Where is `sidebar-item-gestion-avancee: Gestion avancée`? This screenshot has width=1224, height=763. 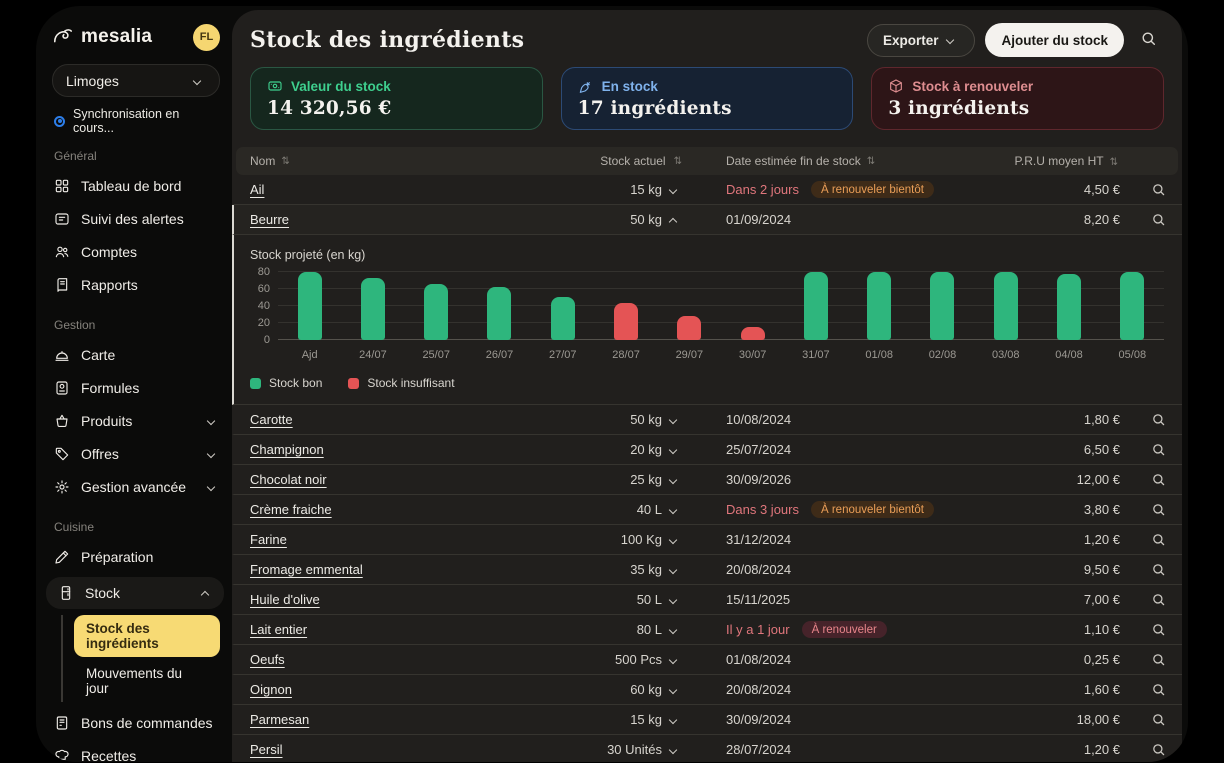 sidebar-item-gestion-avancee: Gestion avancée is located at coordinates (136, 487).